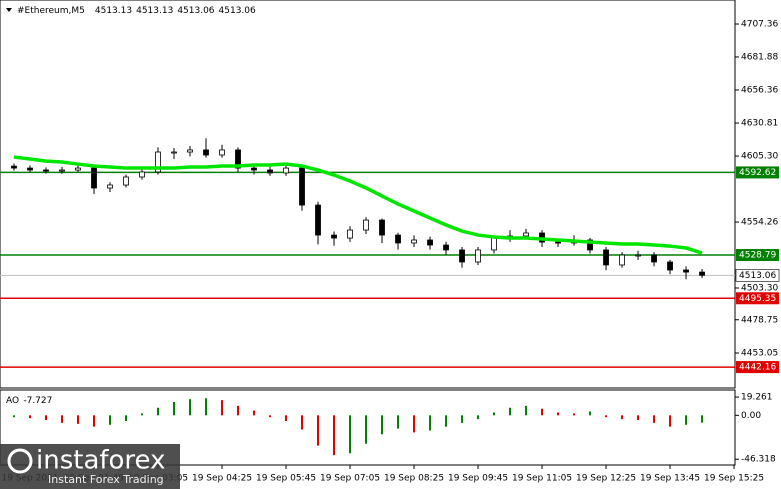 The width and height of the screenshot is (781, 489). I want to click on x-tick-label: 19 Sep 13:45, so click(670, 479).